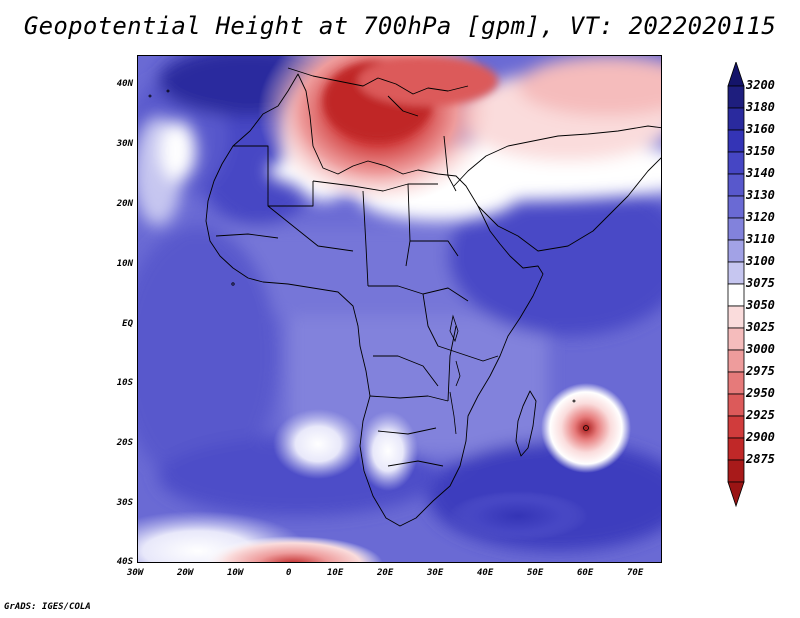 Image resolution: width=800 pixels, height=618 pixels. What do you see at coordinates (760, 129) in the screenshot?
I see `colorbar-level-label: 3160` at bounding box center [760, 129].